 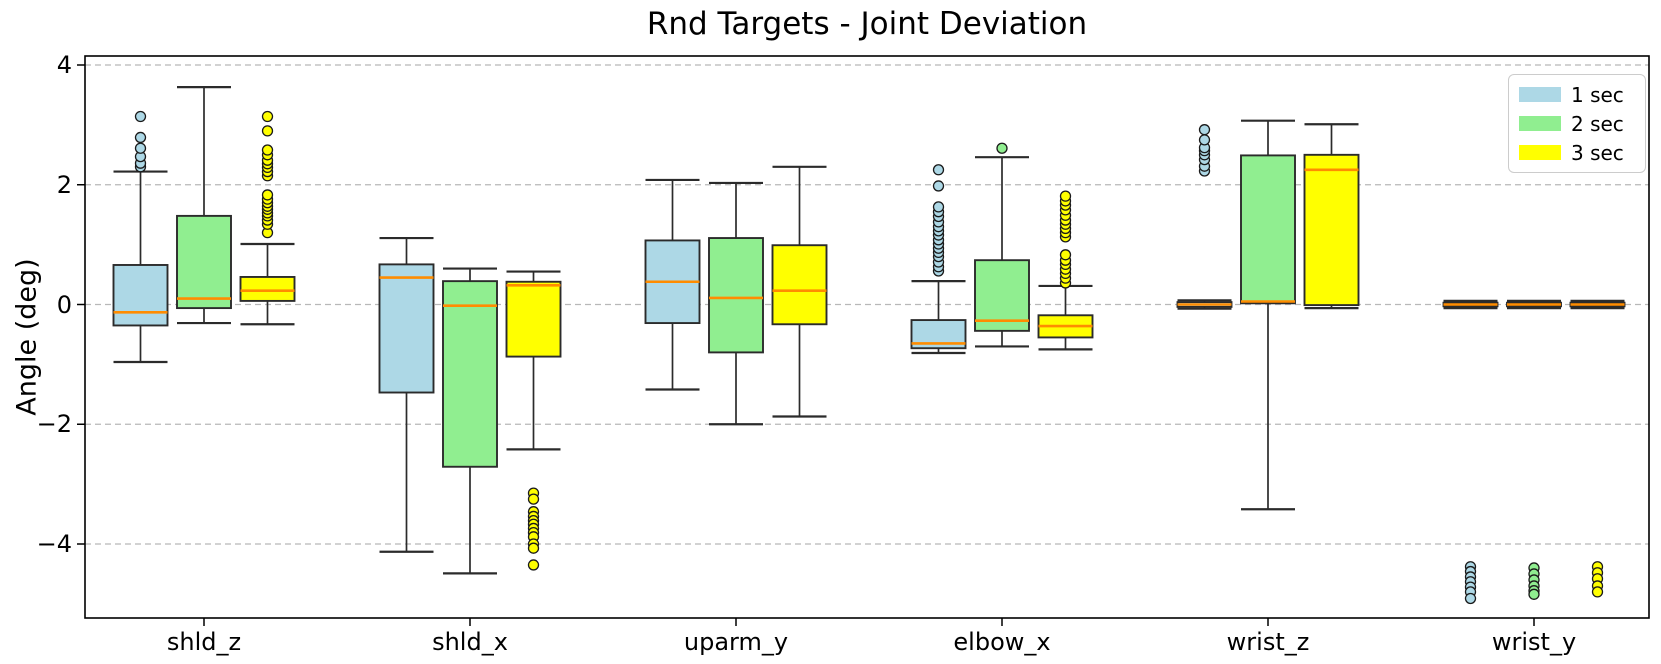 I want to click on legend-swatch-1sec, so click(x=1540, y=94).